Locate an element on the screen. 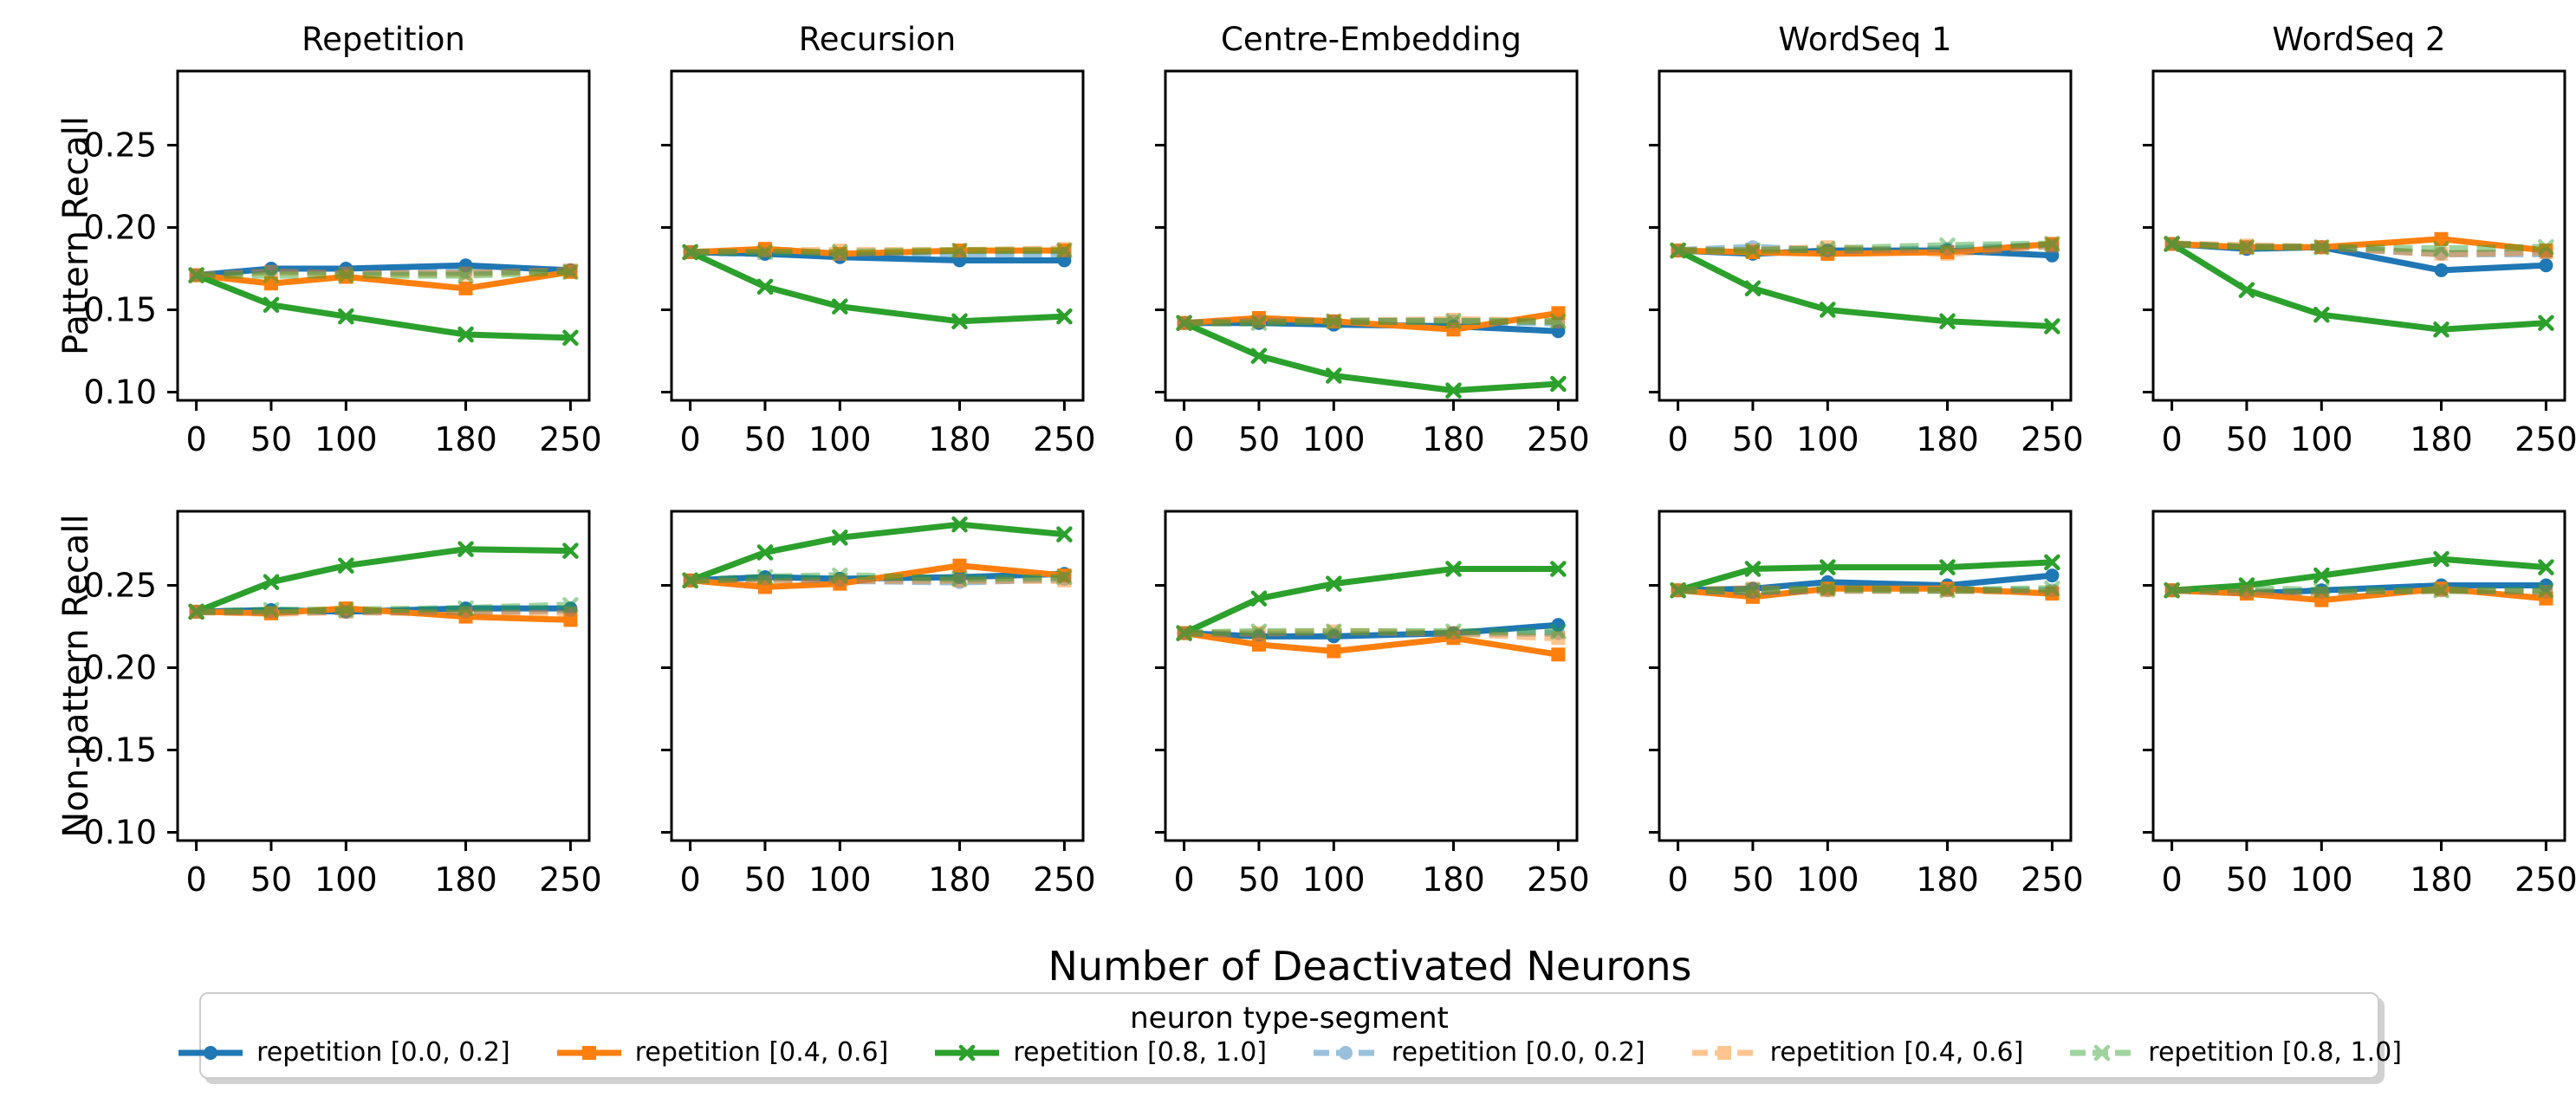 The height and width of the screenshot is (1104, 2576). series-dashed-circle is located at coordinates (1371, 634).